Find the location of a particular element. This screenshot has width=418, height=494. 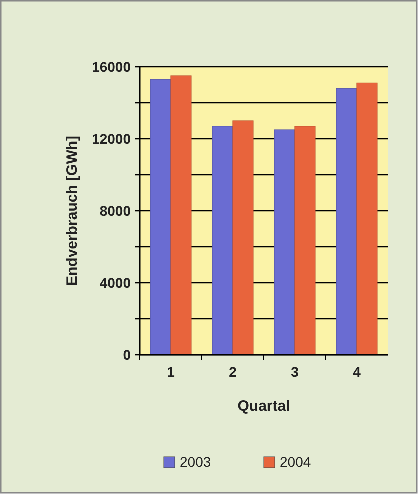

legend-label: 2003 is located at coordinates (196, 462).